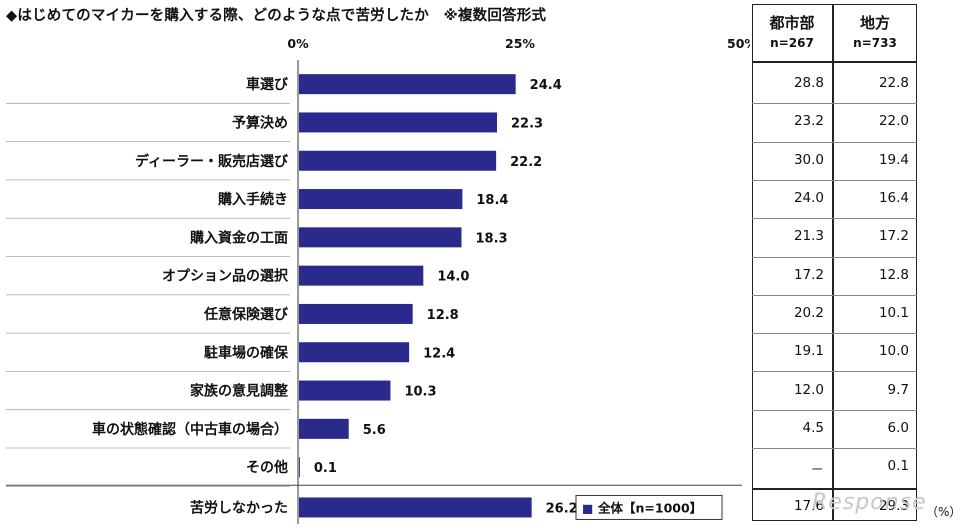  Describe the element at coordinates (267, 84) in the screenshot. I see `category-label: 車選び` at that location.